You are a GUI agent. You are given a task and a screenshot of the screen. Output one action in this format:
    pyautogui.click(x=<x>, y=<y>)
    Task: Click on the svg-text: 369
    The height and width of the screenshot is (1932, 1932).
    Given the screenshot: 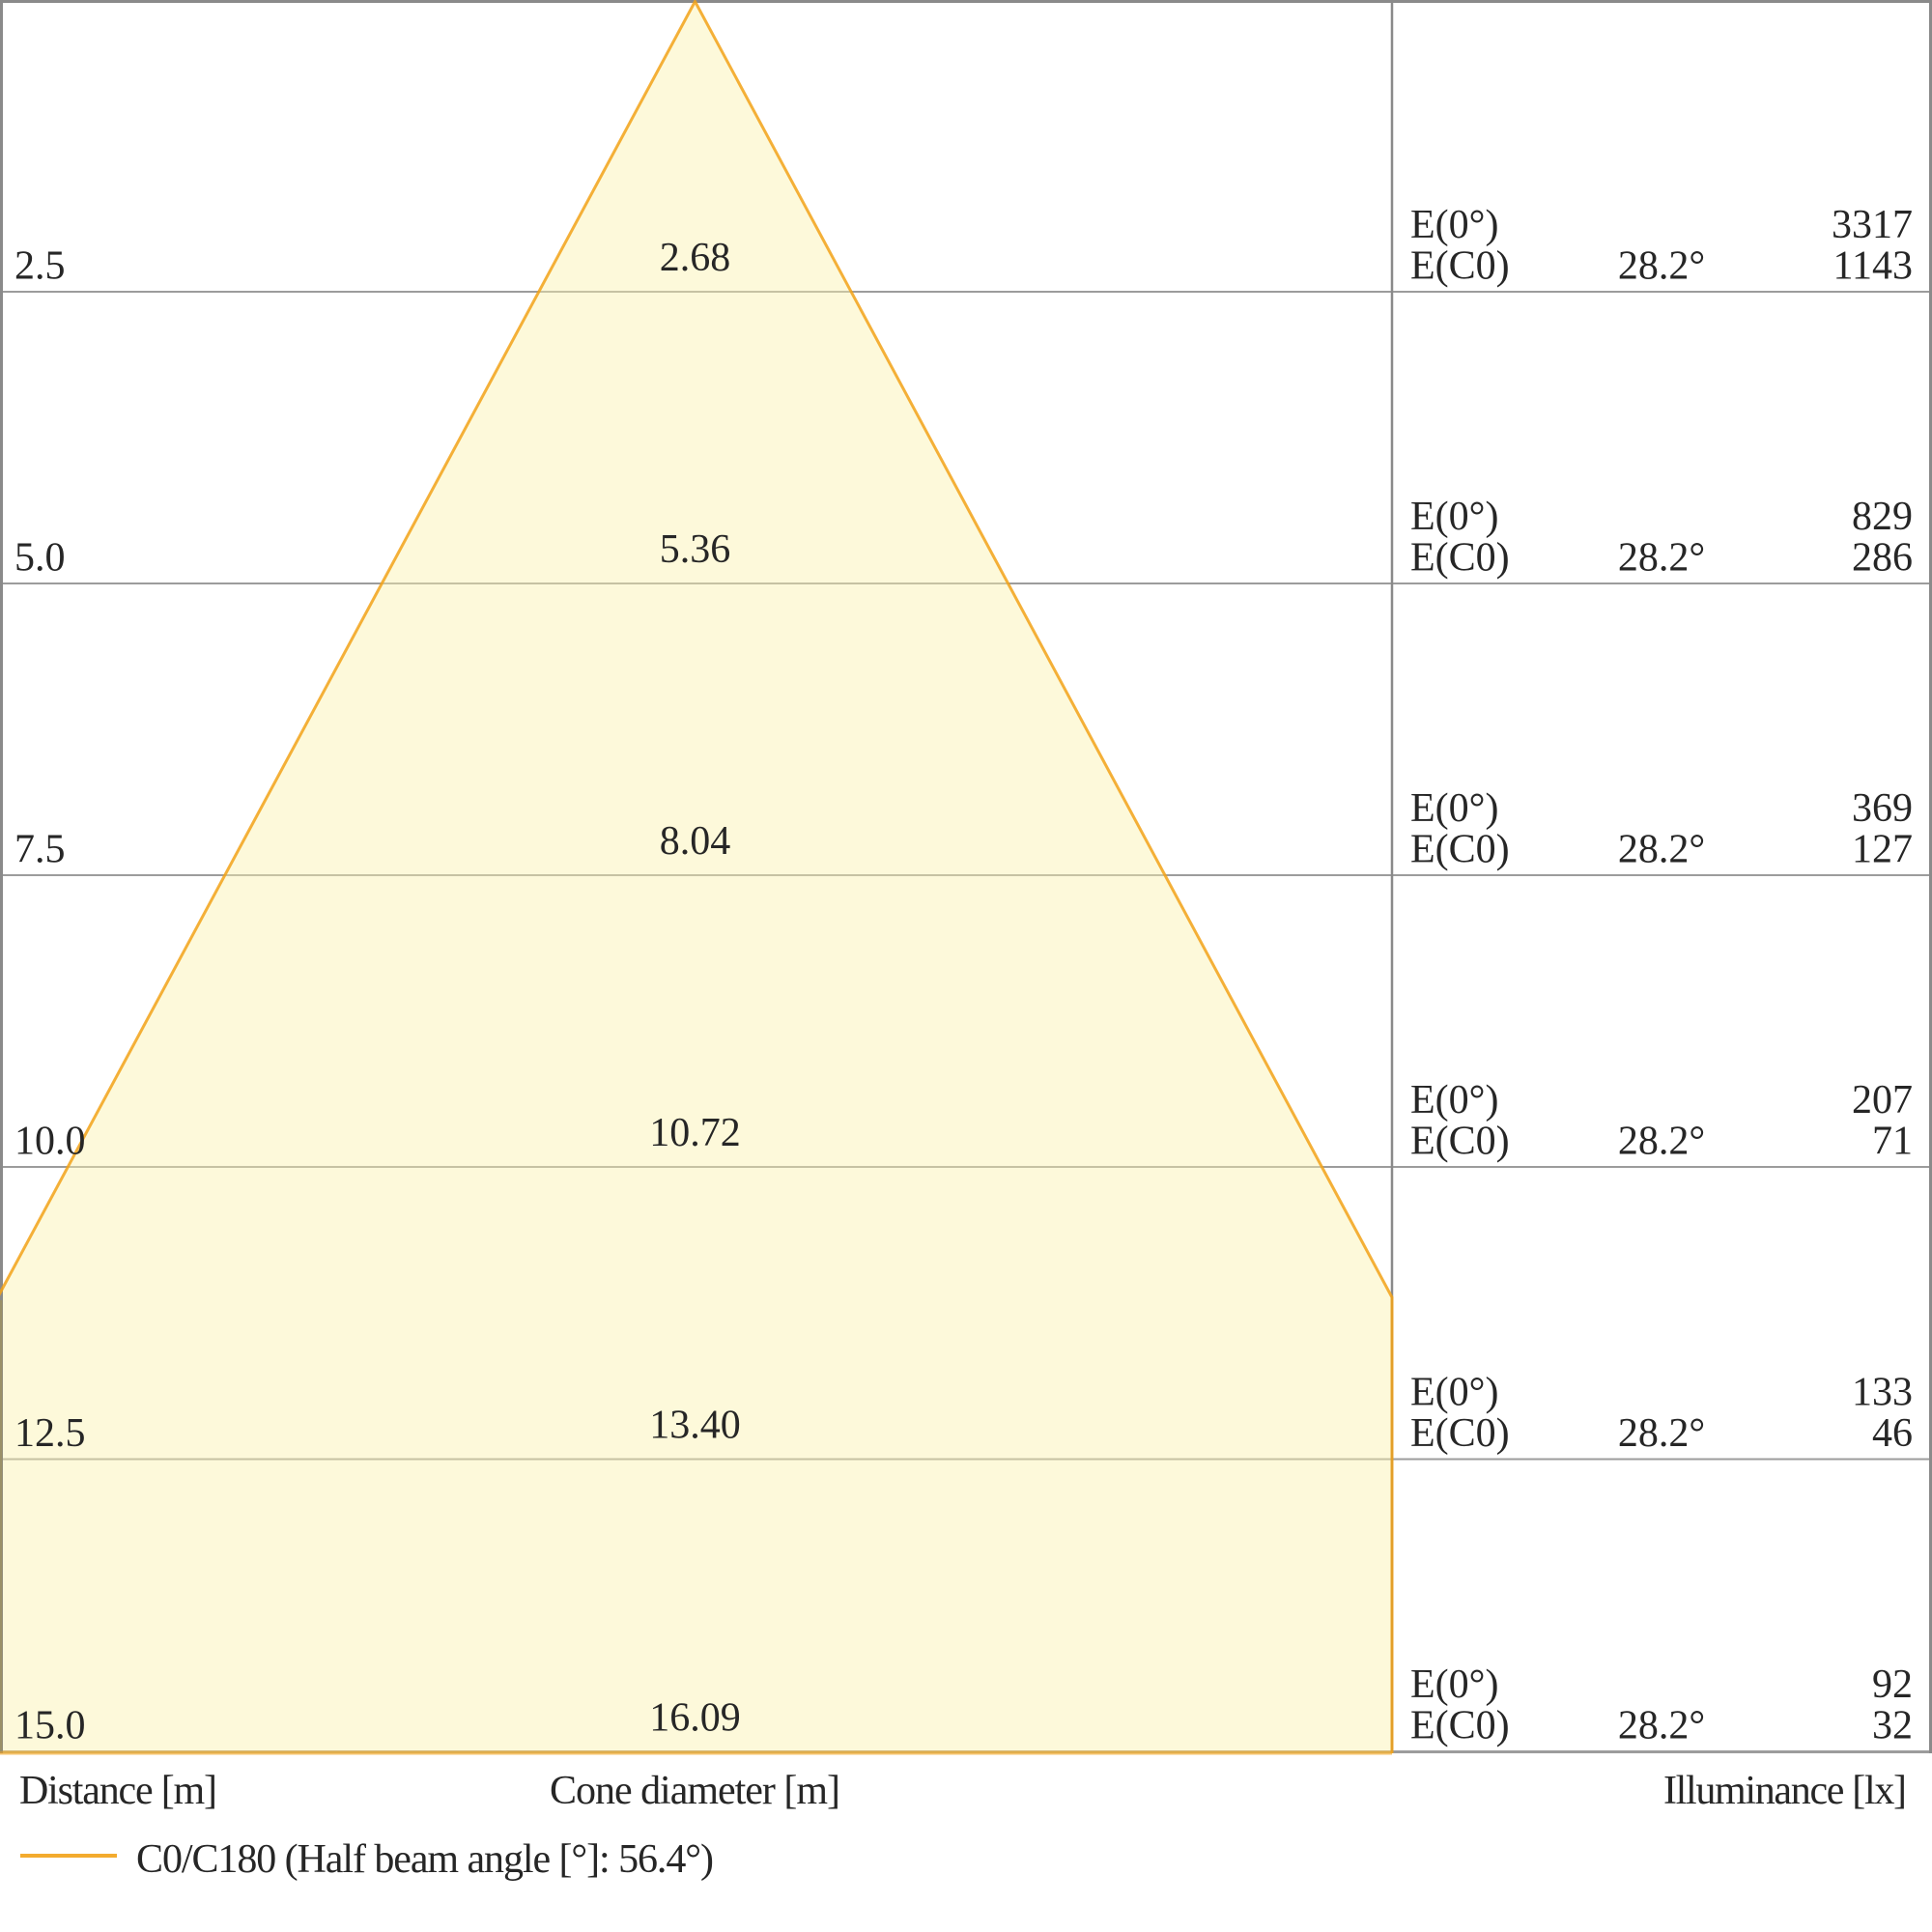 What is the action you would take?
    pyautogui.click(x=1882, y=808)
    